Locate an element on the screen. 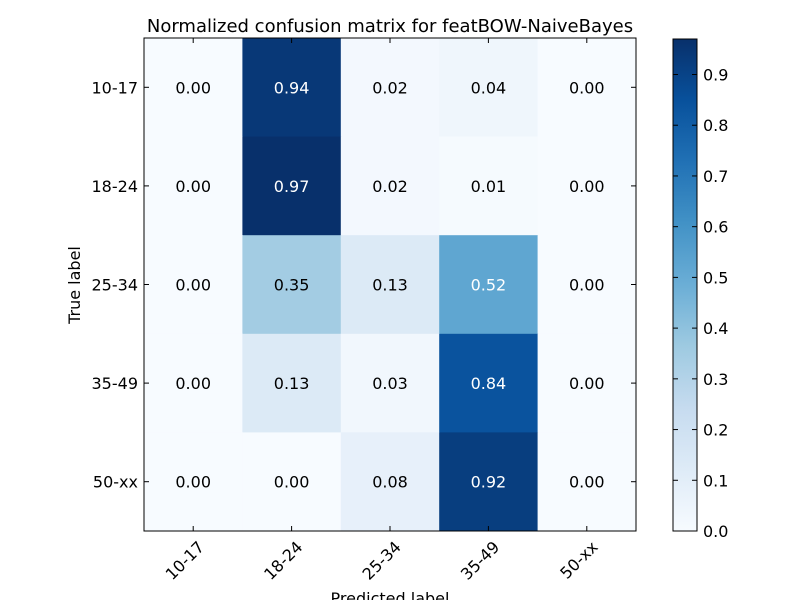 Image resolution: width=800 pixels, height=600 pixels. cell-value-label: 0.92 is located at coordinates (489, 482).